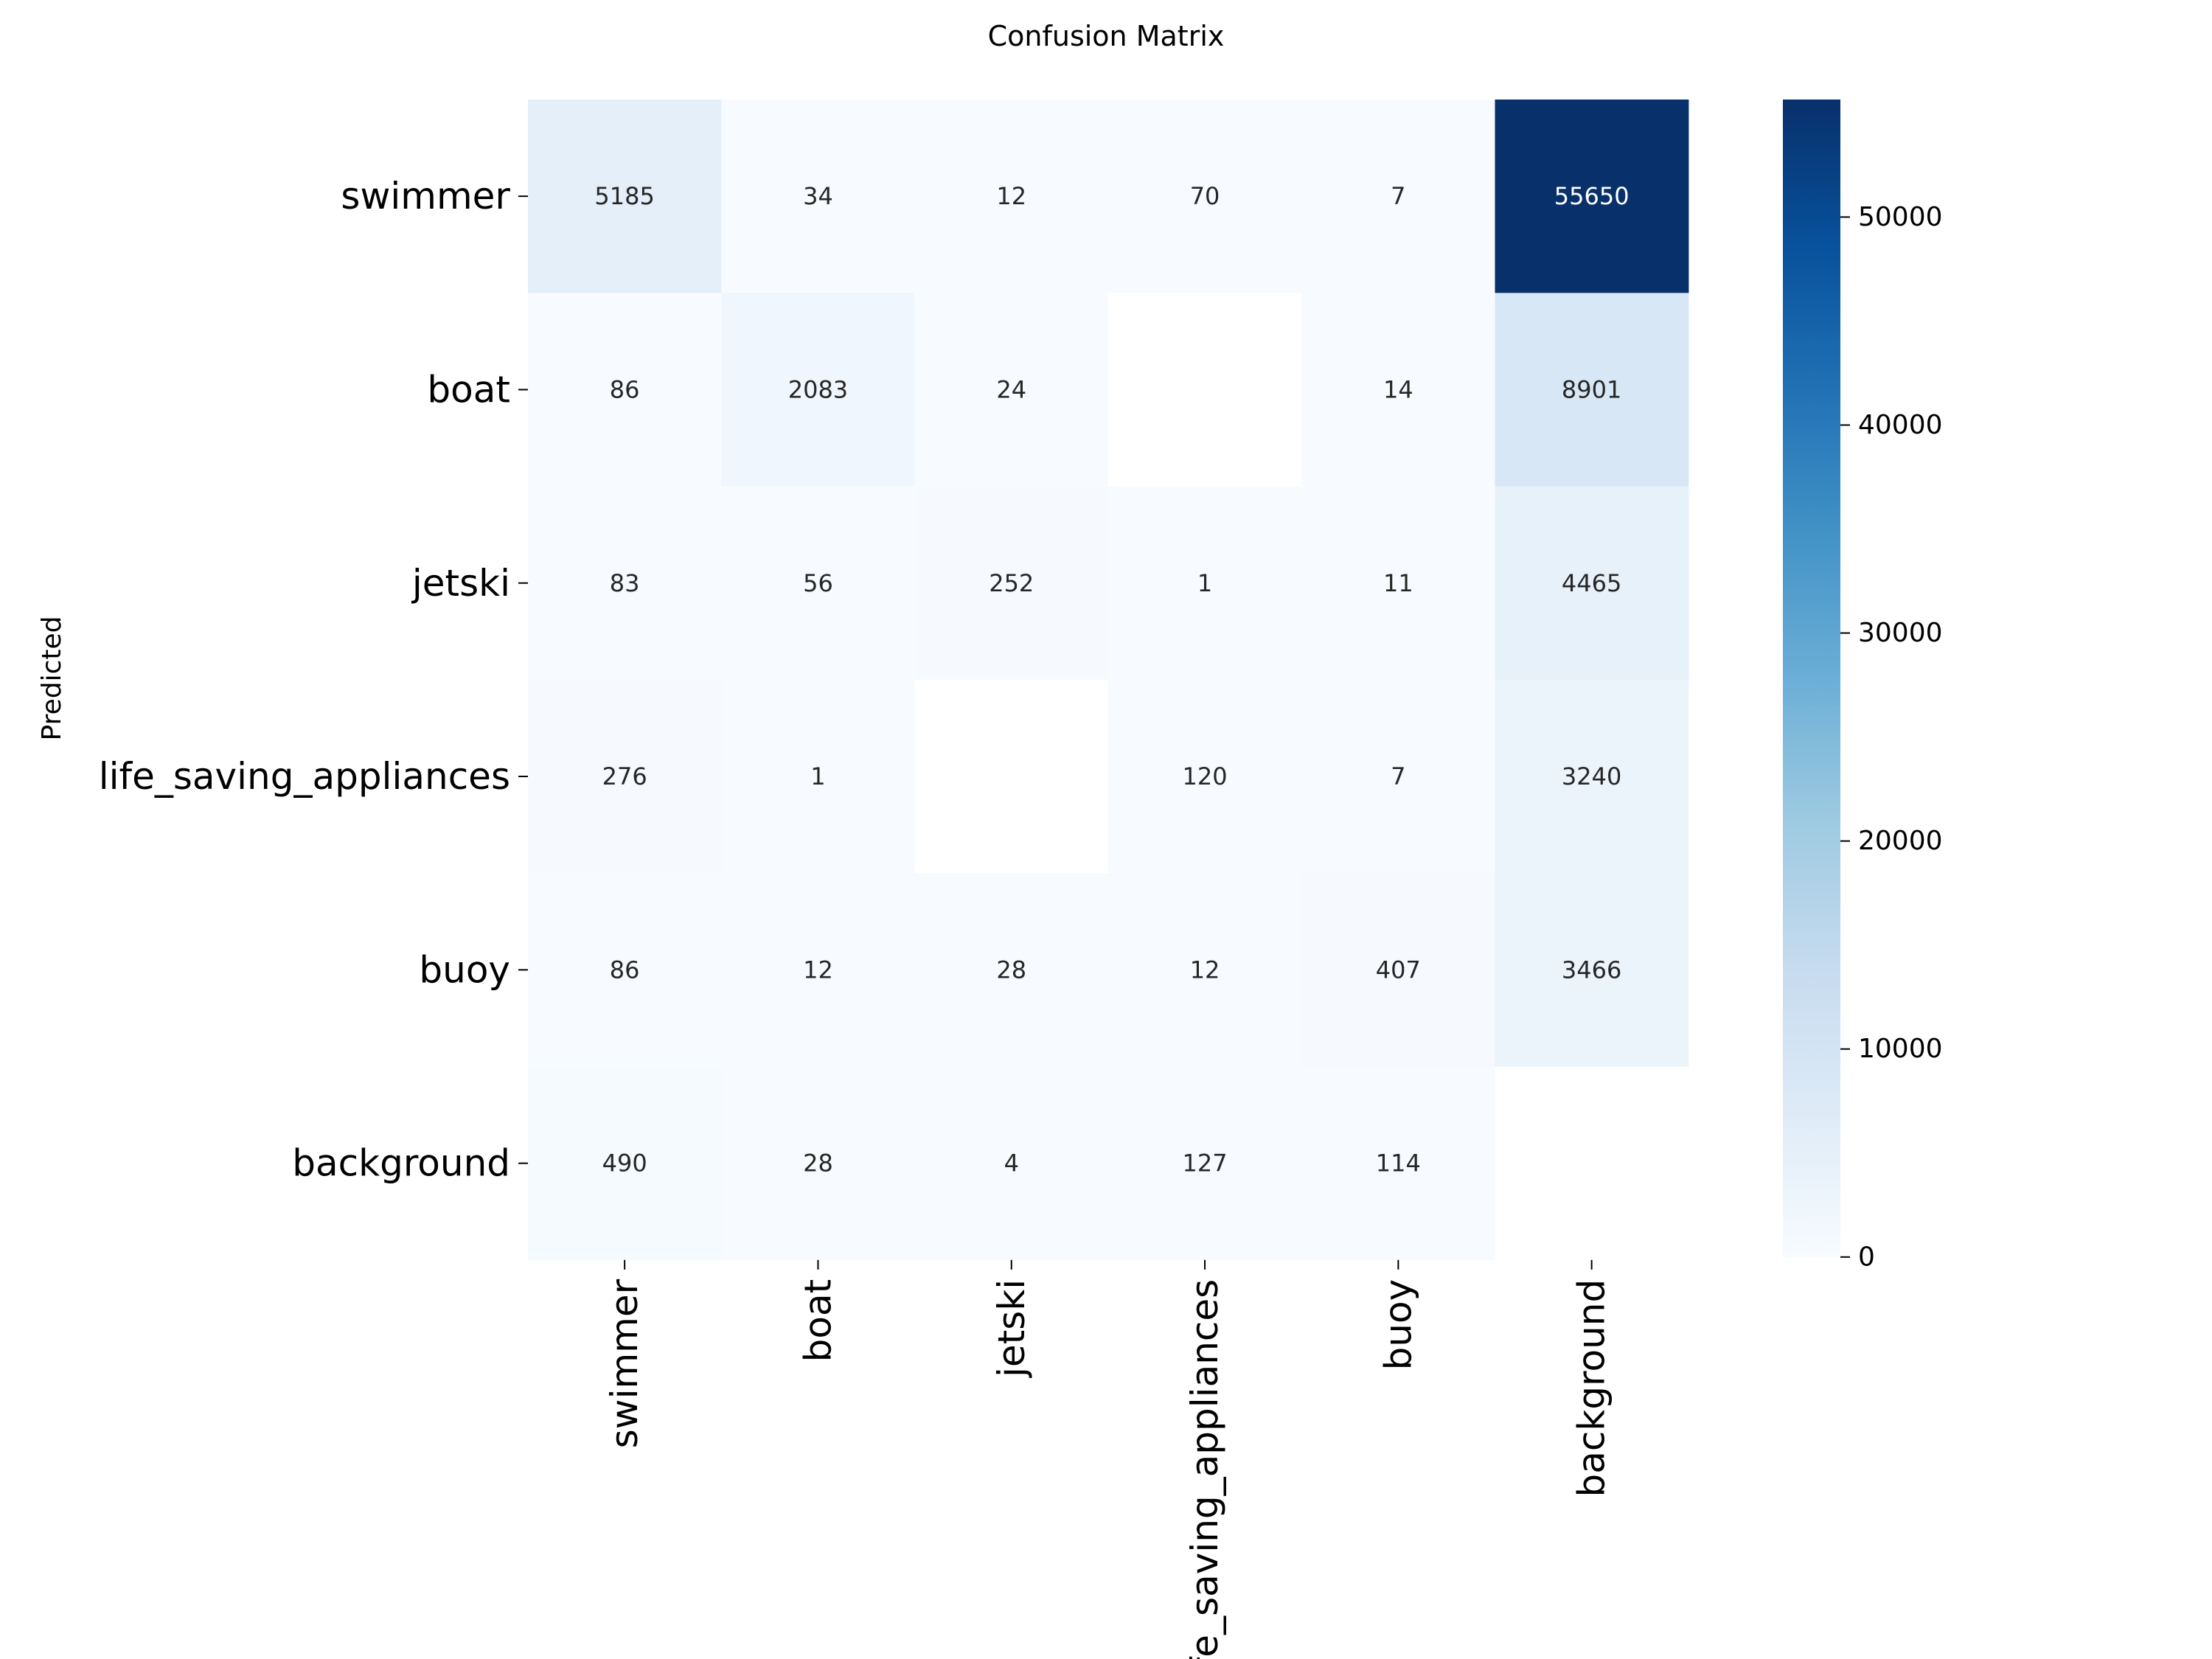  Describe the element at coordinates (817, 1321) in the screenshot. I see `x-tick-label: boat` at that location.